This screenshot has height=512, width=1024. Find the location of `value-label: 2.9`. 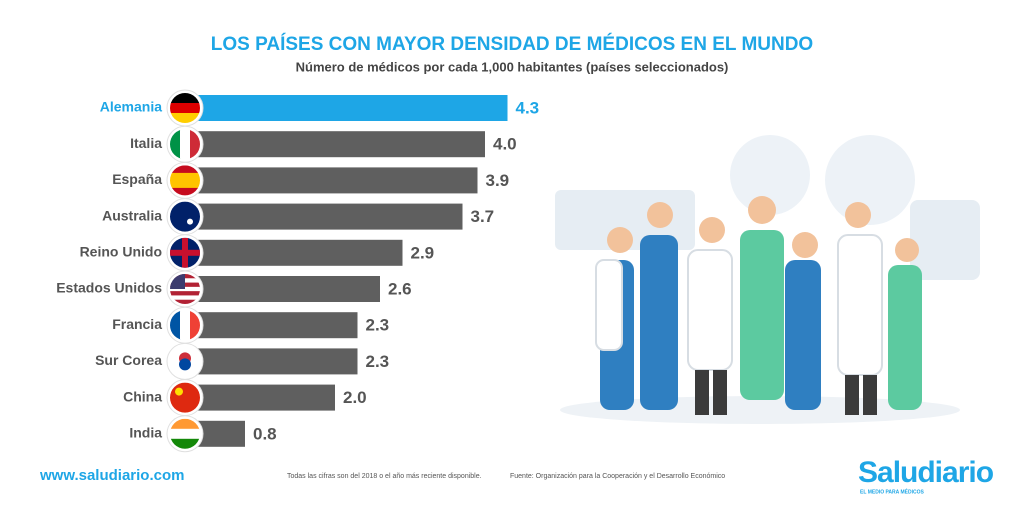

value-label: 2.9 is located at coordinates (423, 252).